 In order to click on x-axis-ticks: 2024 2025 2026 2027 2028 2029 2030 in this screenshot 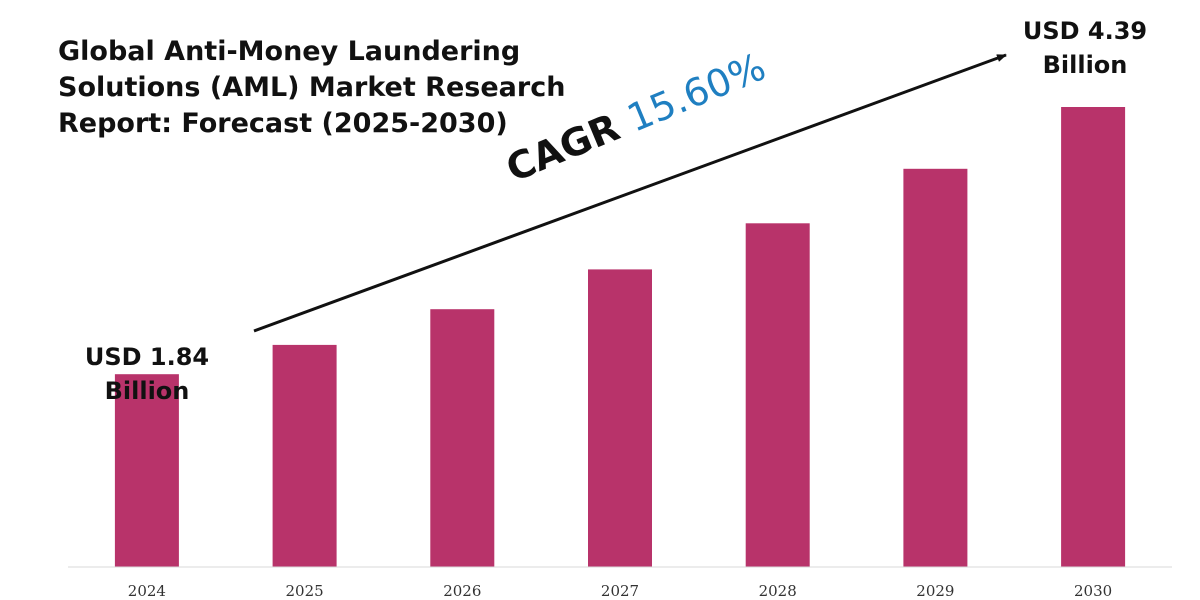, I will do `click(620, 591)`.